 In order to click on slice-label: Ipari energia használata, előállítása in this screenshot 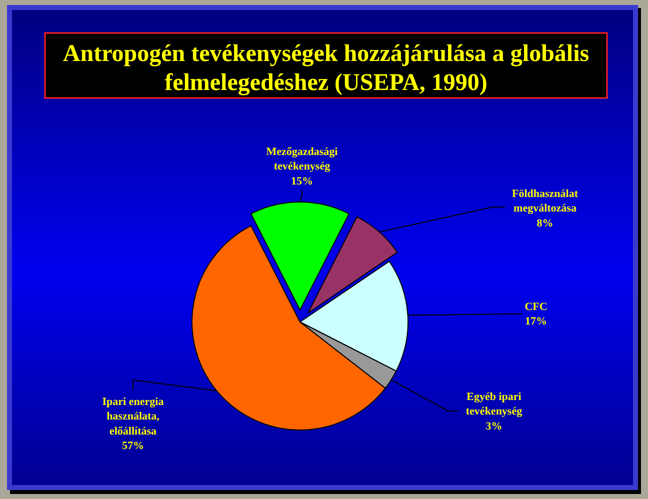, I will do `click(133, 417)`.